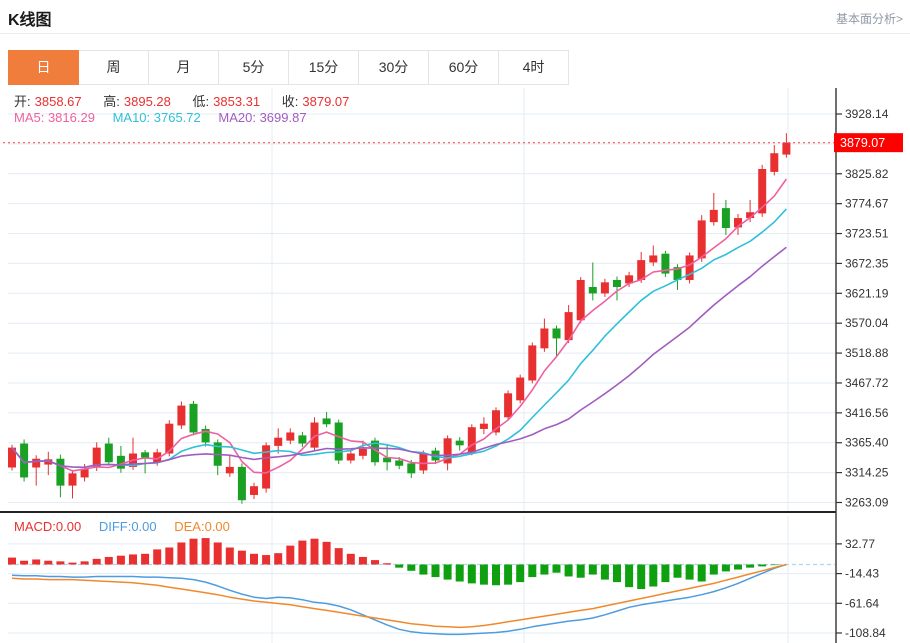  I want to click on macd-value: MACD:0.00, so click(48, 526).